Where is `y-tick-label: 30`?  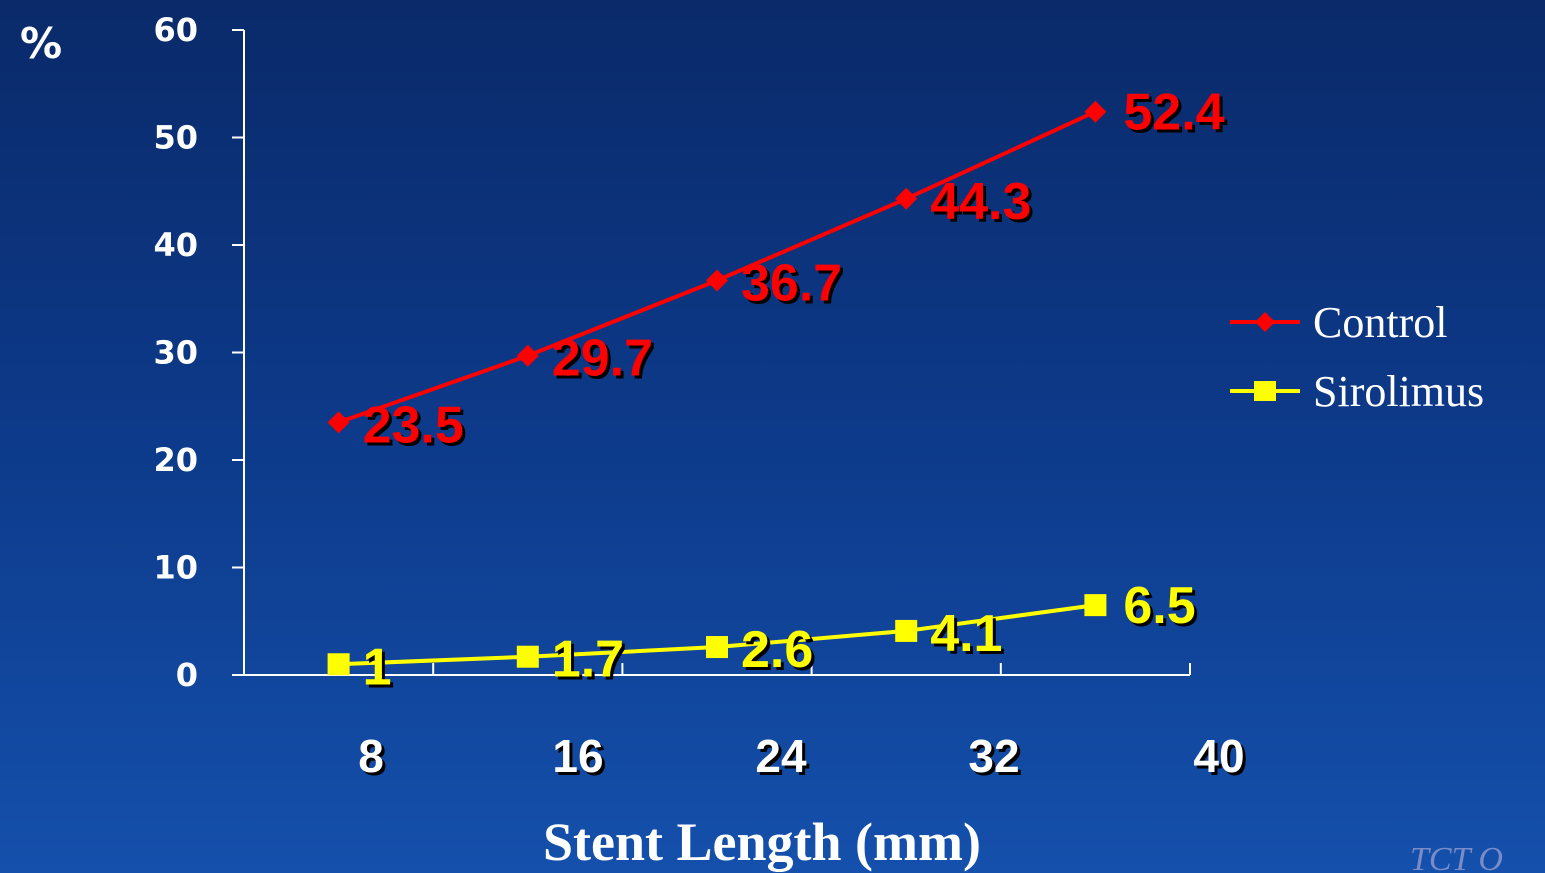 y-tick-label: 30 is located at coordinates (175, 353).